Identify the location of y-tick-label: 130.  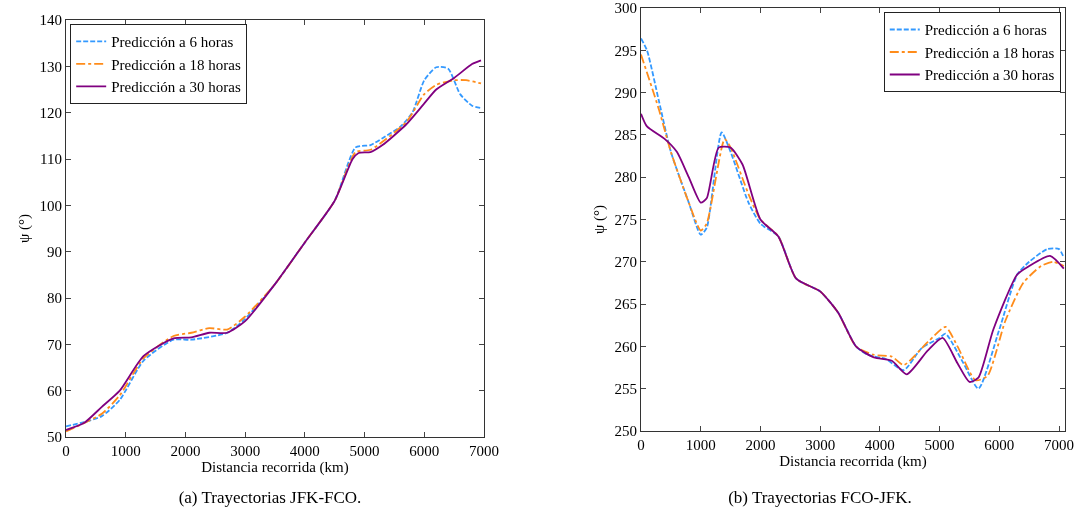
(50, 66).